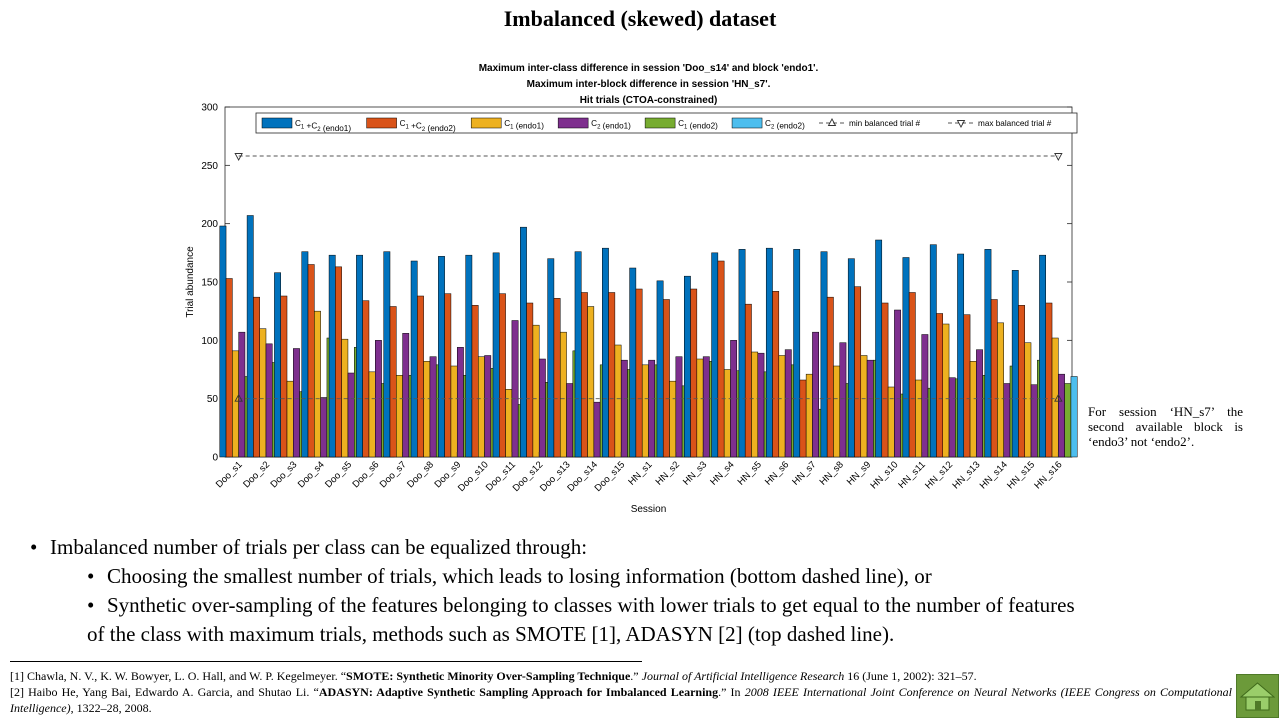 Image resolution: width=1280 pixels, height=722 pixels. I want to click on home-button, so click(1257, 696).